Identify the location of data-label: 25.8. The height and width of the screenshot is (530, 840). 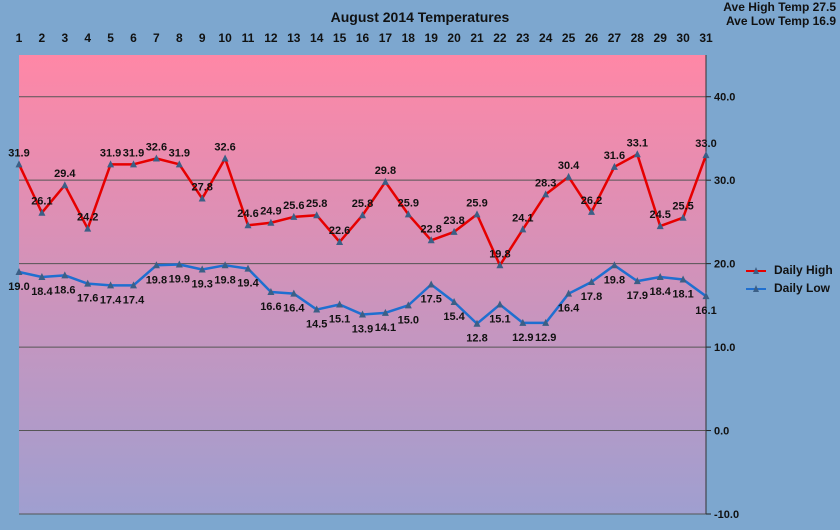
(362, 204).